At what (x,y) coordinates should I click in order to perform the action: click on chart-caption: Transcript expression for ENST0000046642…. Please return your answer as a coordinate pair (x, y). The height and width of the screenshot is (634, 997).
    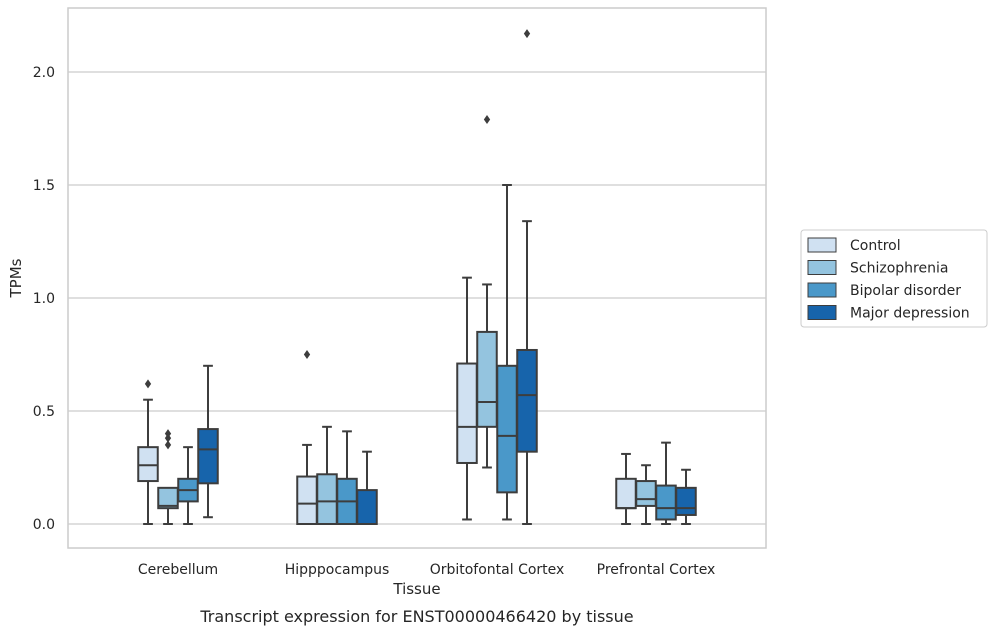
    Looking at the image, I should click on (416, 616).